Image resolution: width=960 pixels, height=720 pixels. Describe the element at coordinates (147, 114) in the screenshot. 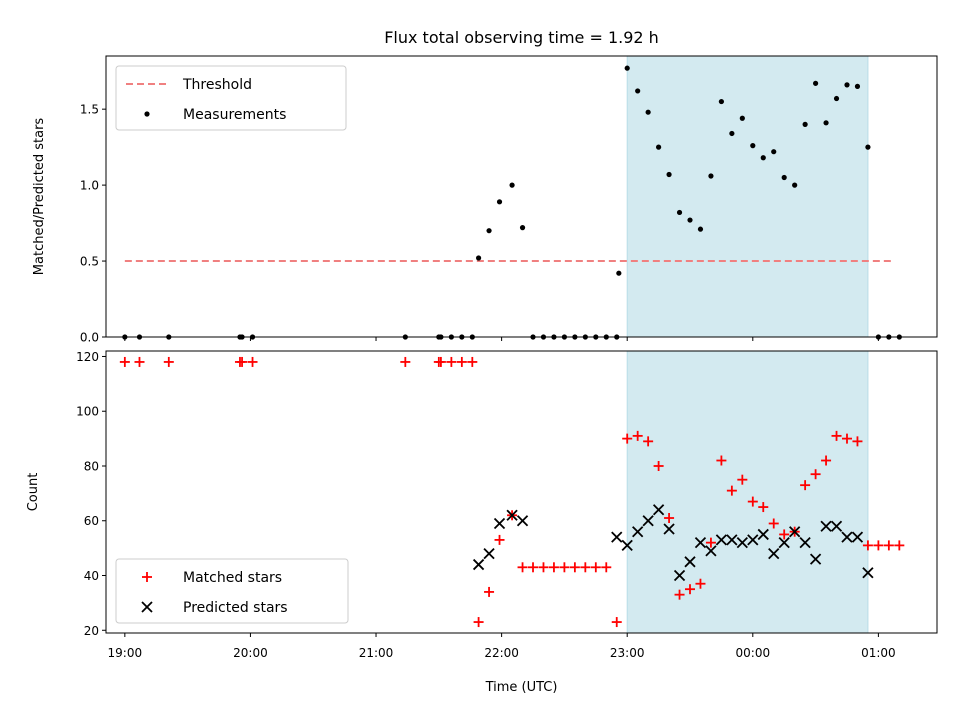

I see `legend-measurement-swatch` at that location.